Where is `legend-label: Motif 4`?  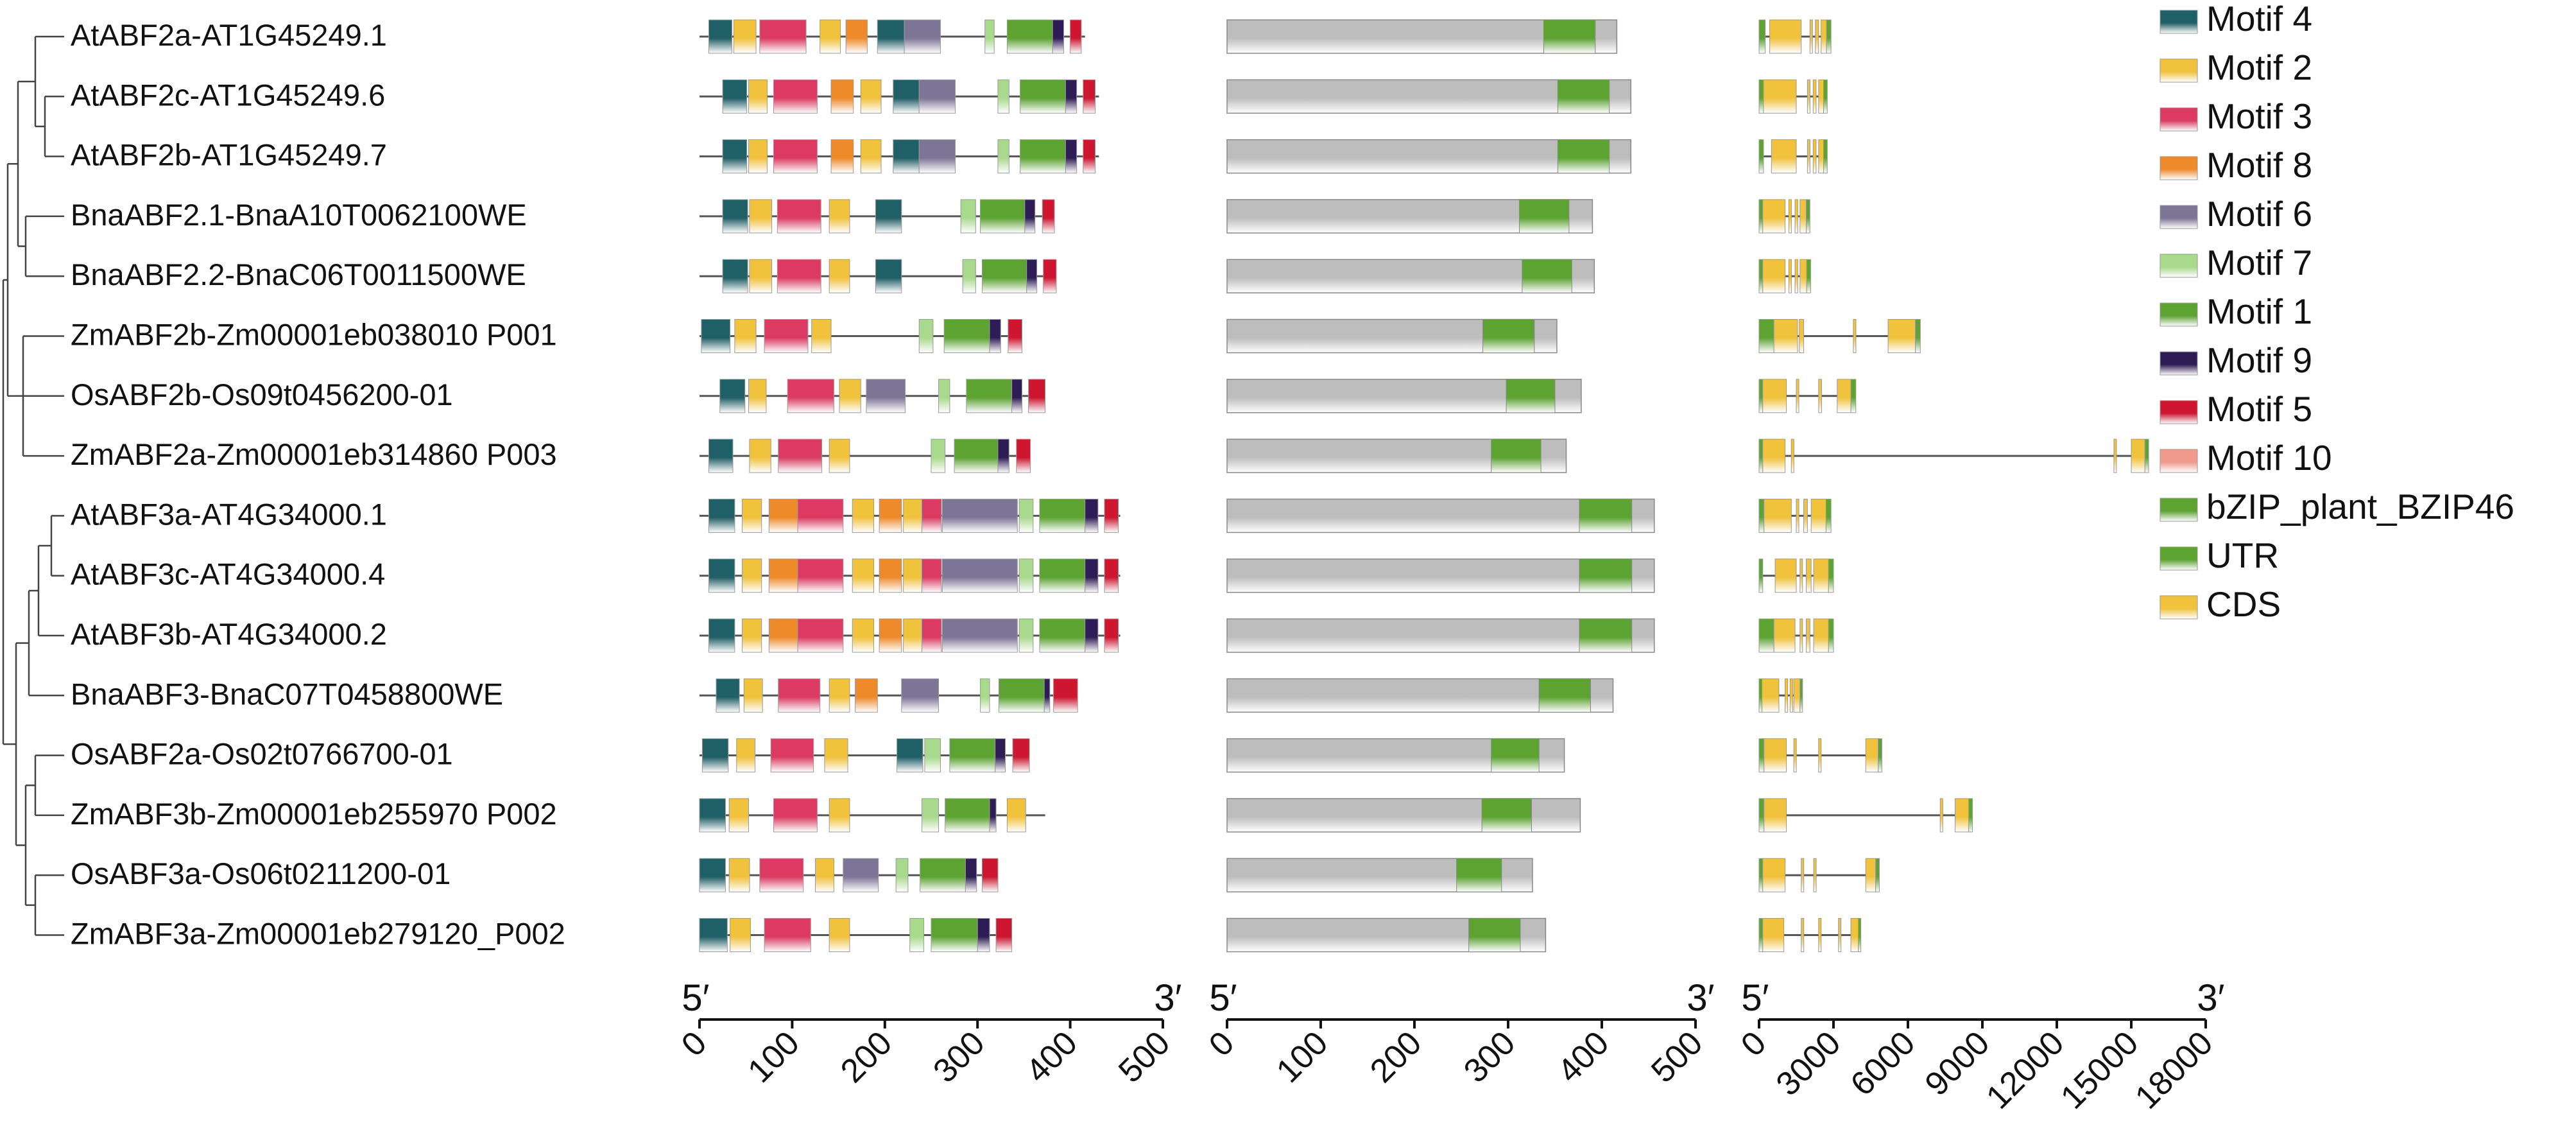 legend-label: Motif 4 is located at coordinates (2259, 19).